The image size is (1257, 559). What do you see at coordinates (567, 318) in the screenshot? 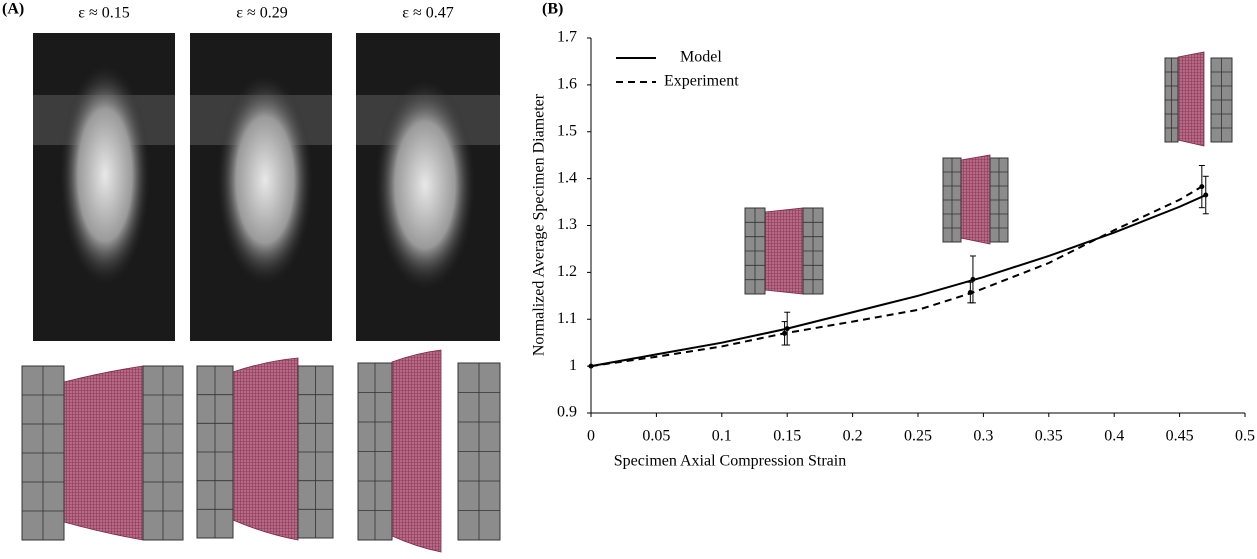
I see `y-tick-label: 1.1` at bounding box center [567, 318].